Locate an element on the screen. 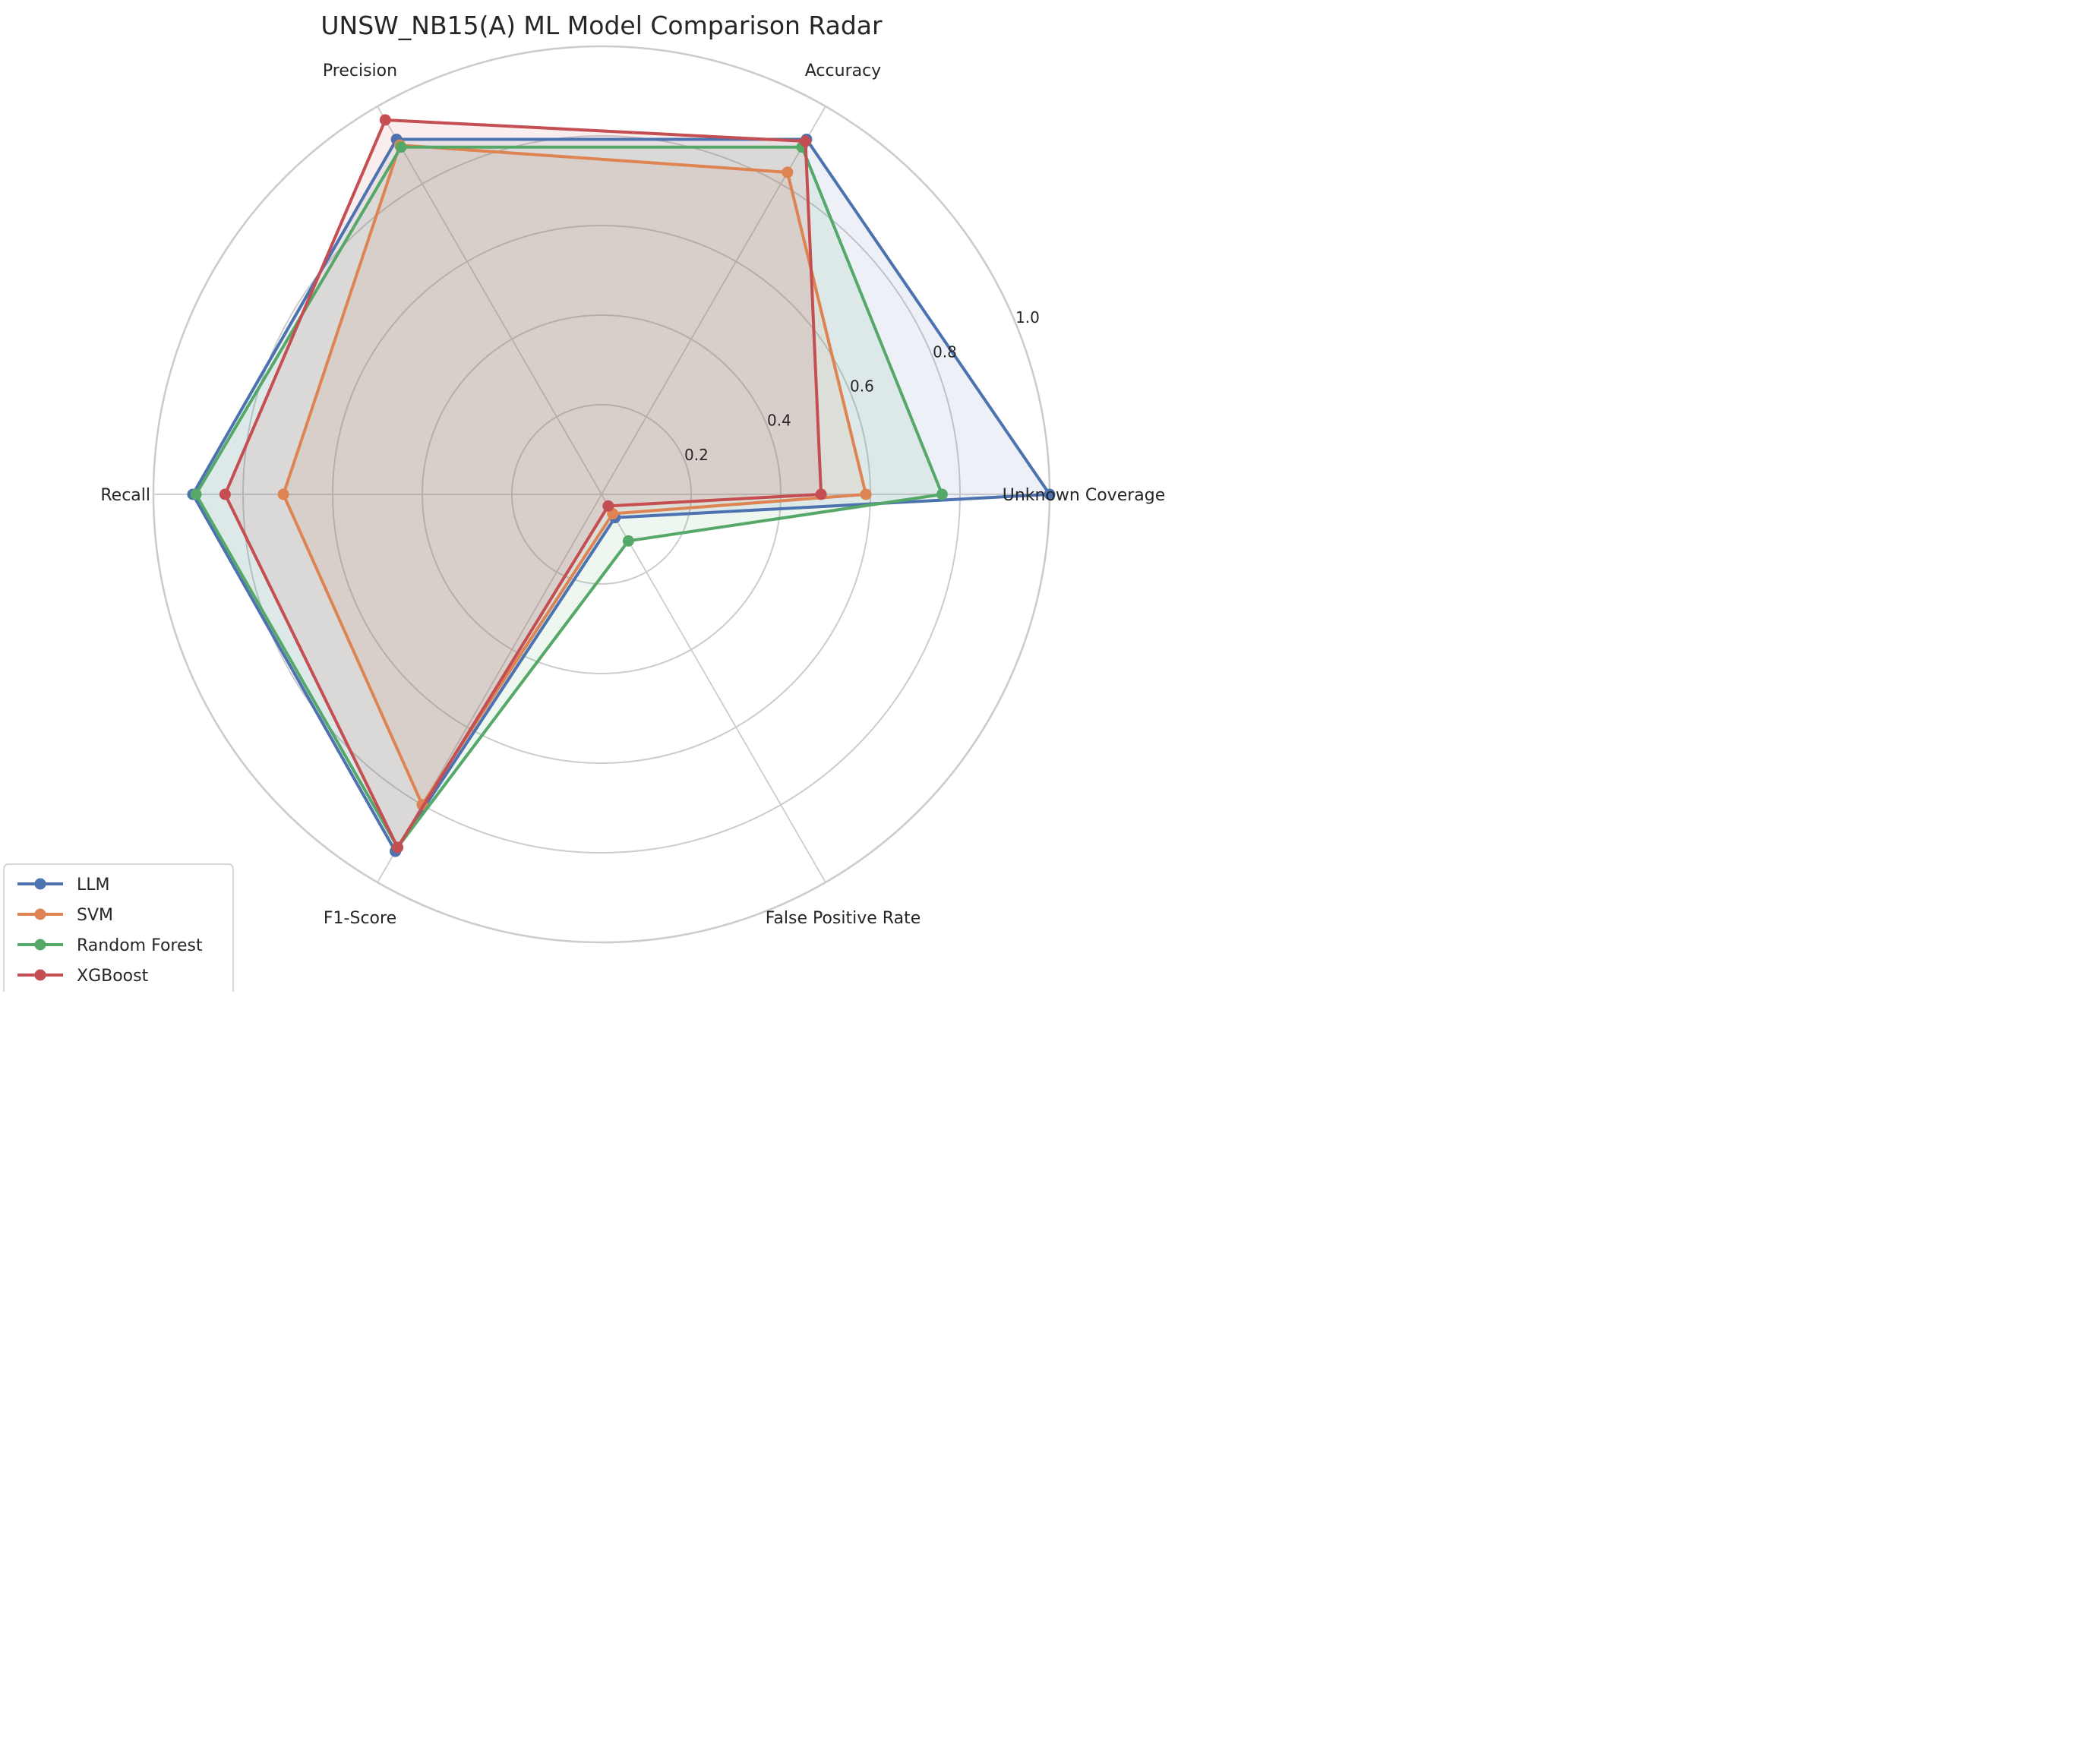 This screenshot has height=1764, width=2100. series-fill-svm is located at coordinates (575, 475).